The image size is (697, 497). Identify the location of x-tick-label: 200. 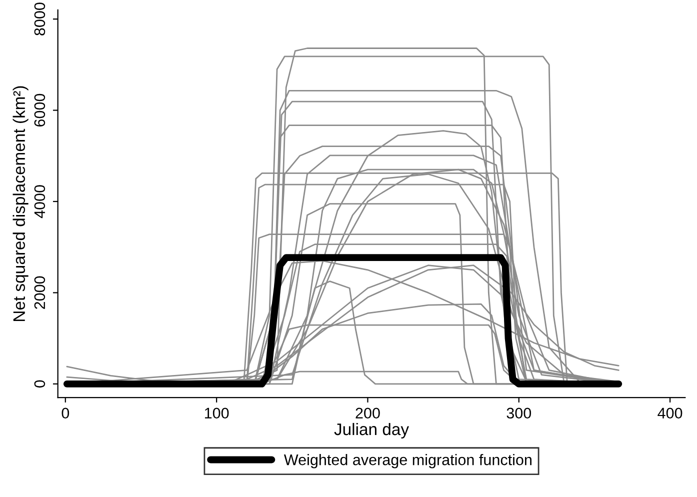
(368, 413).